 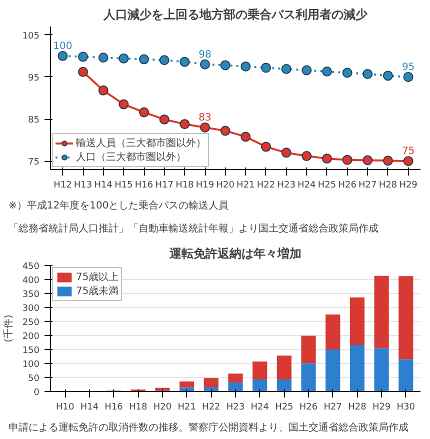 I want to click on x-tick-label: H15, so click(x=123, y=185).